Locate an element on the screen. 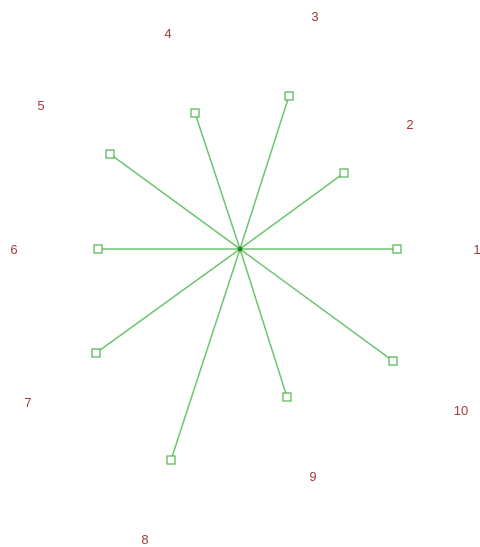  spoke-label-4: 4 is located at coordinates (167, 33).